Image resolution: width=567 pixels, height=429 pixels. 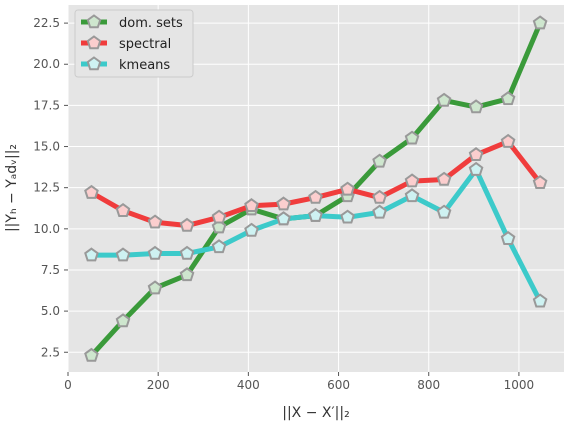 What do you see at coordinates (151, 23) in the screenshot?
I see `legend-label: dom. sets` at bounding box center [151, 23].